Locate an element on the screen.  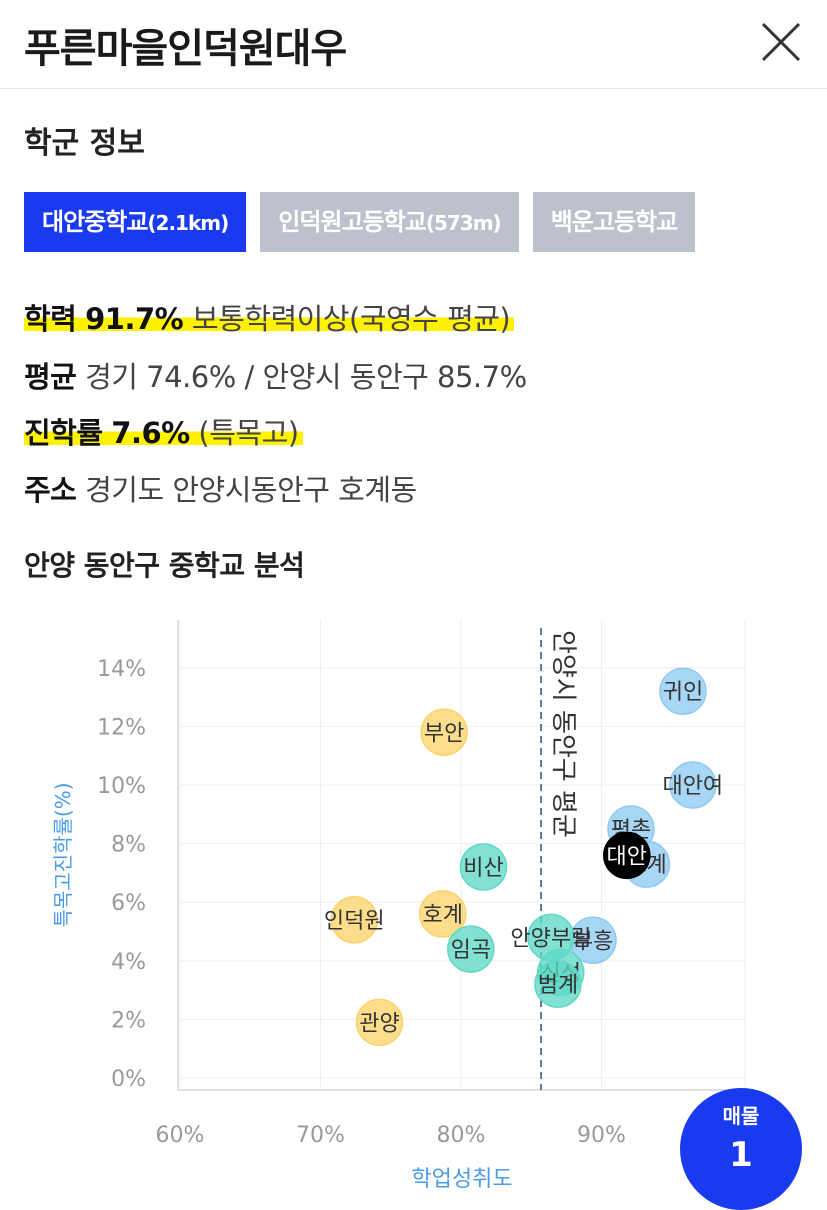
point-label: 안양부림 is located at coordinates (550, 938).